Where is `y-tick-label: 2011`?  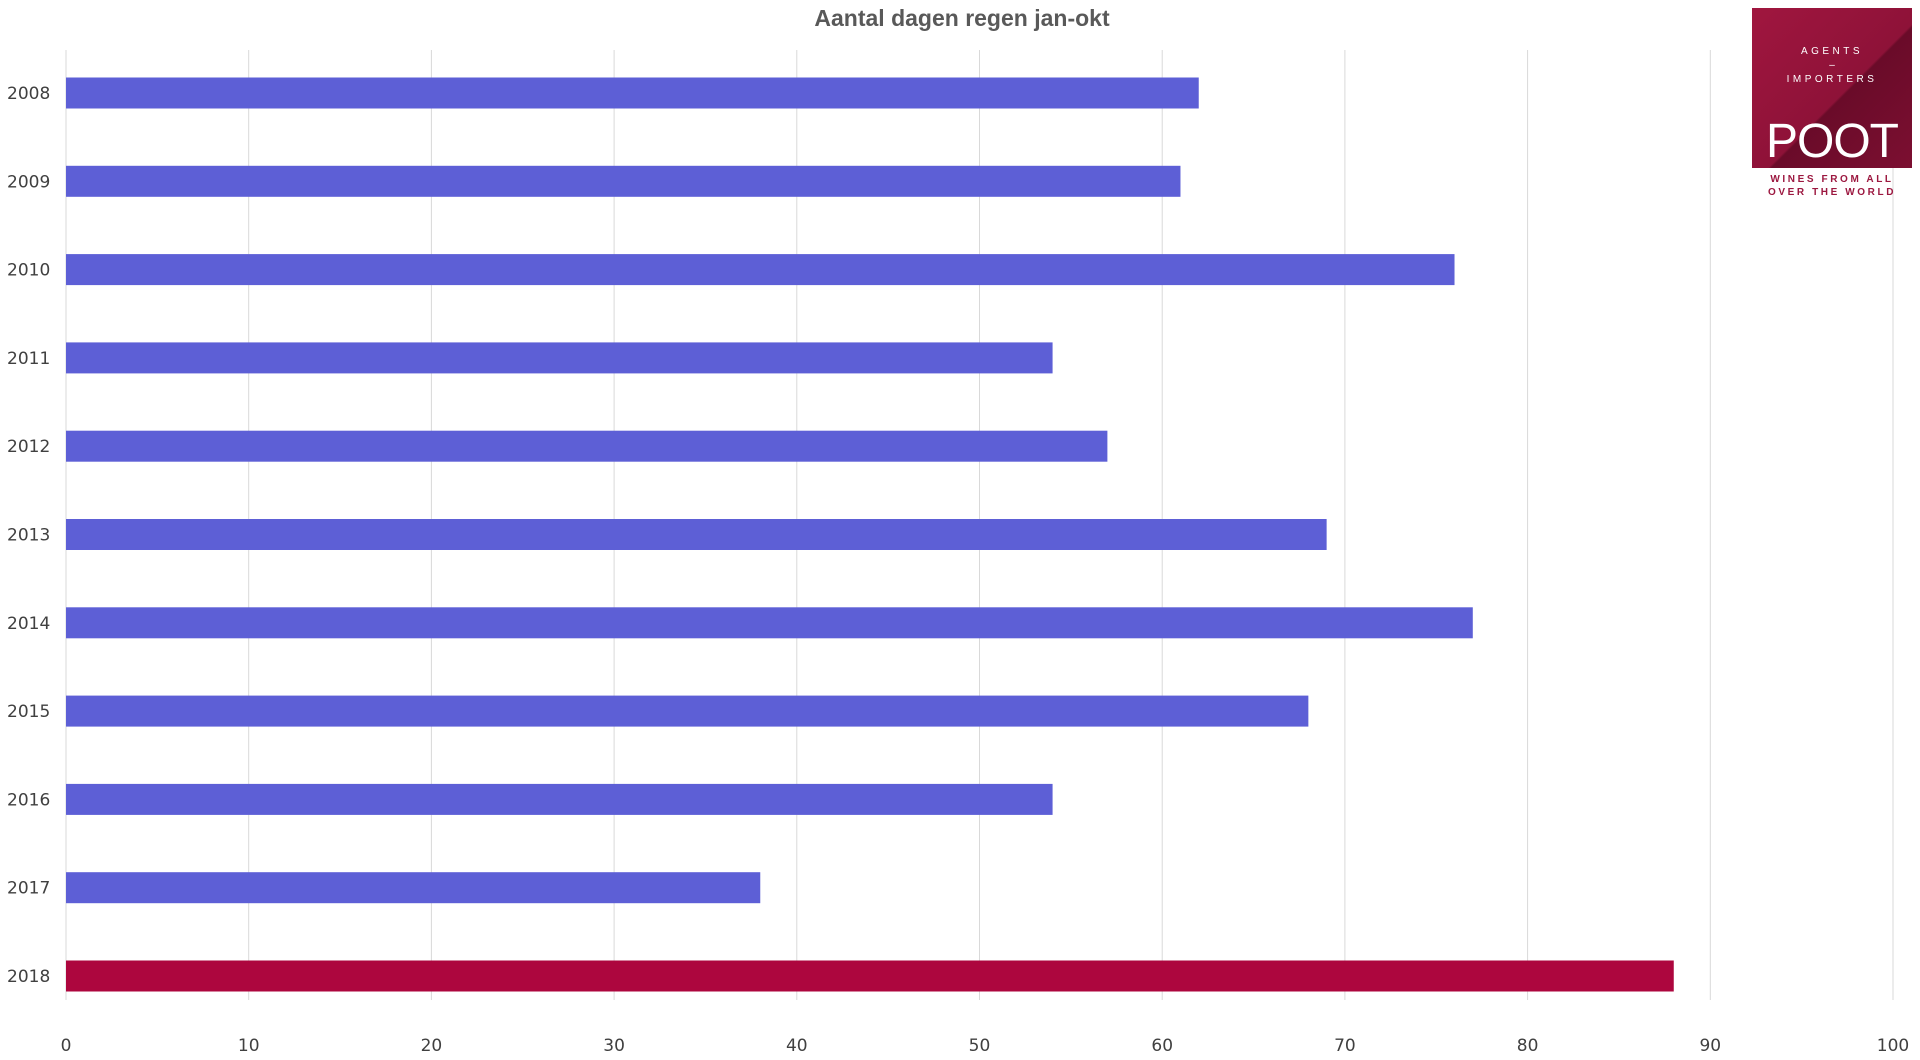
y-tick-label: 2011 is located at coordinates (28, 359).